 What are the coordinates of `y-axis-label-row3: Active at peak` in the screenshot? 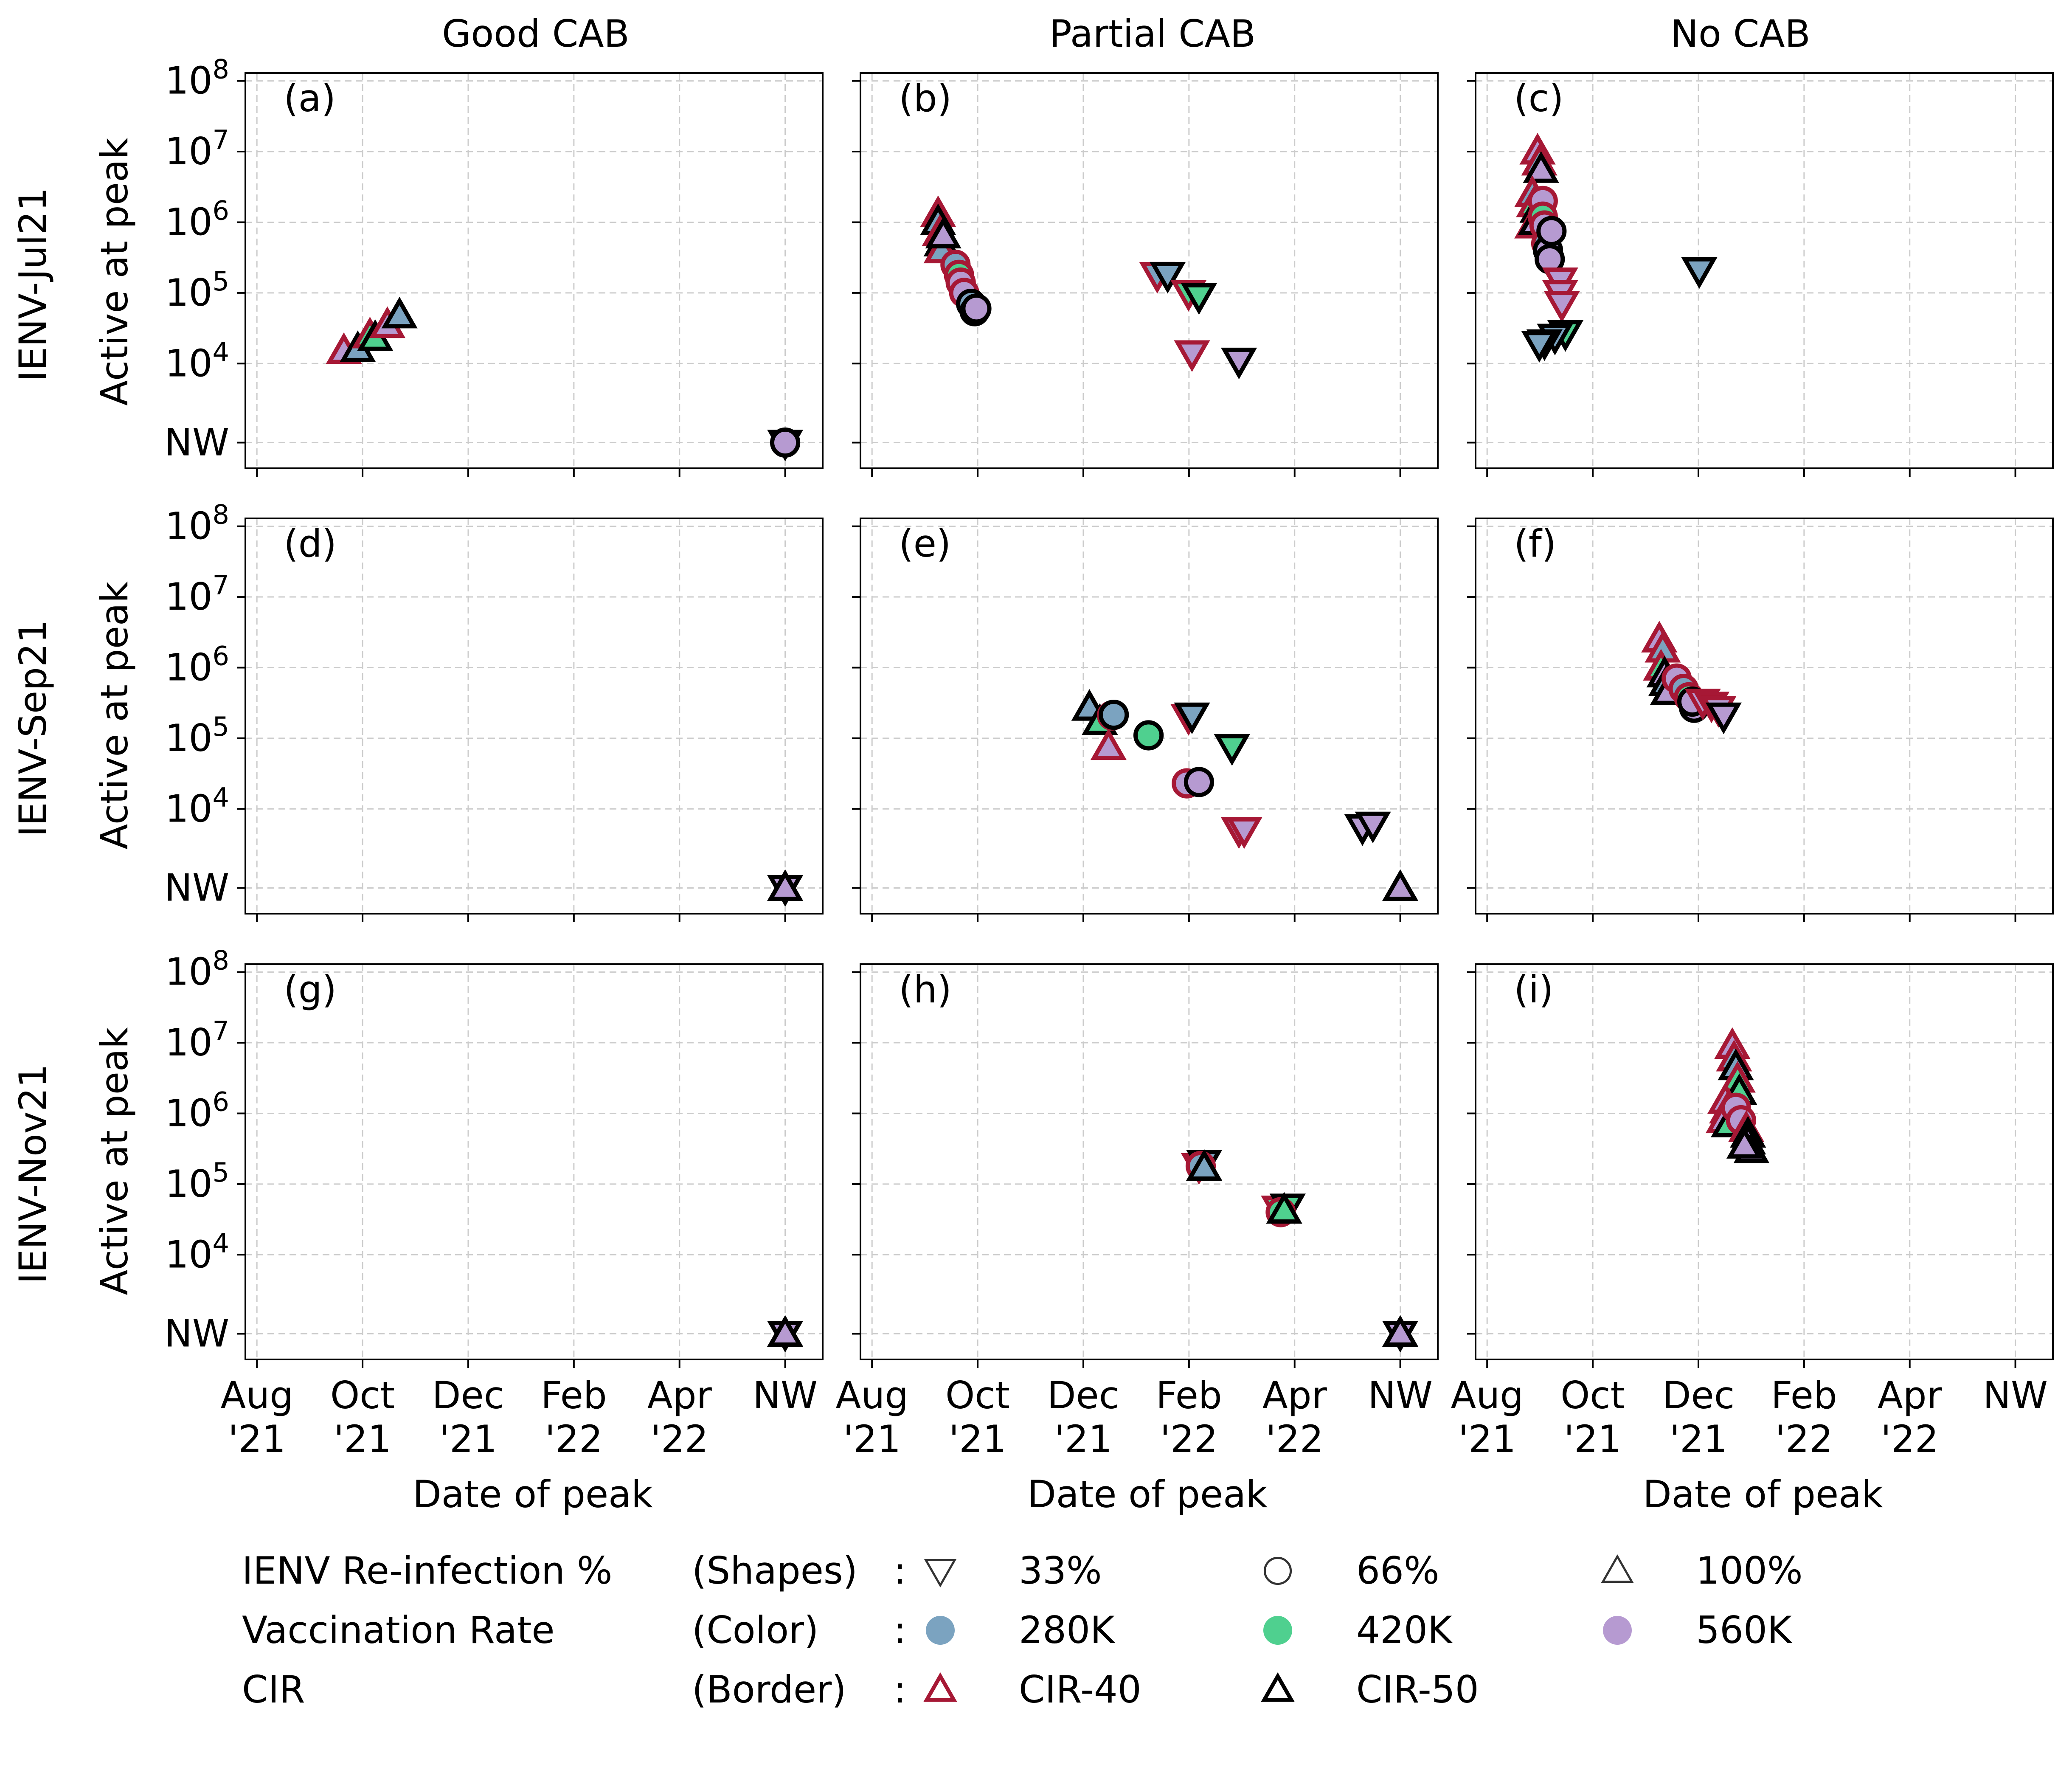 It's located at (114, 1161).